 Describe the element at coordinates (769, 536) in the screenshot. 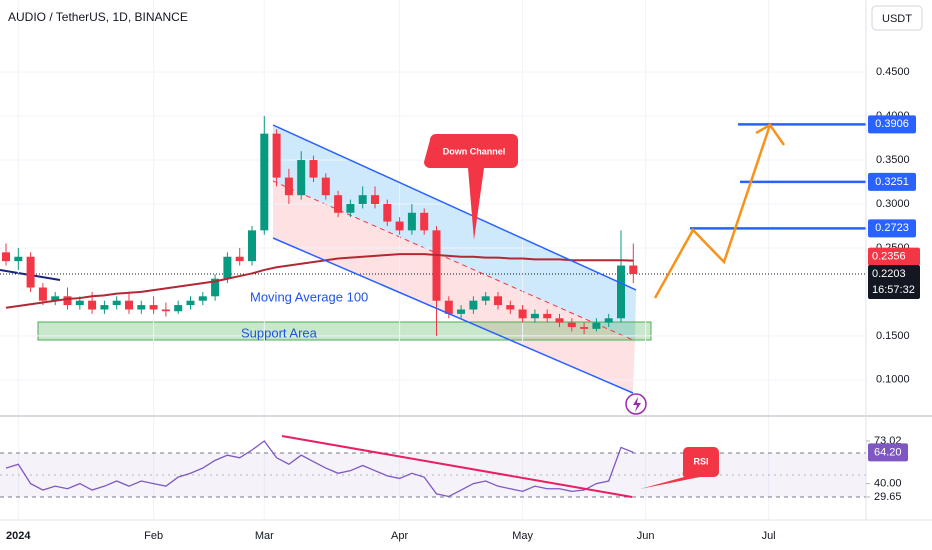

I see `x-tick-label: Jul` at that location.